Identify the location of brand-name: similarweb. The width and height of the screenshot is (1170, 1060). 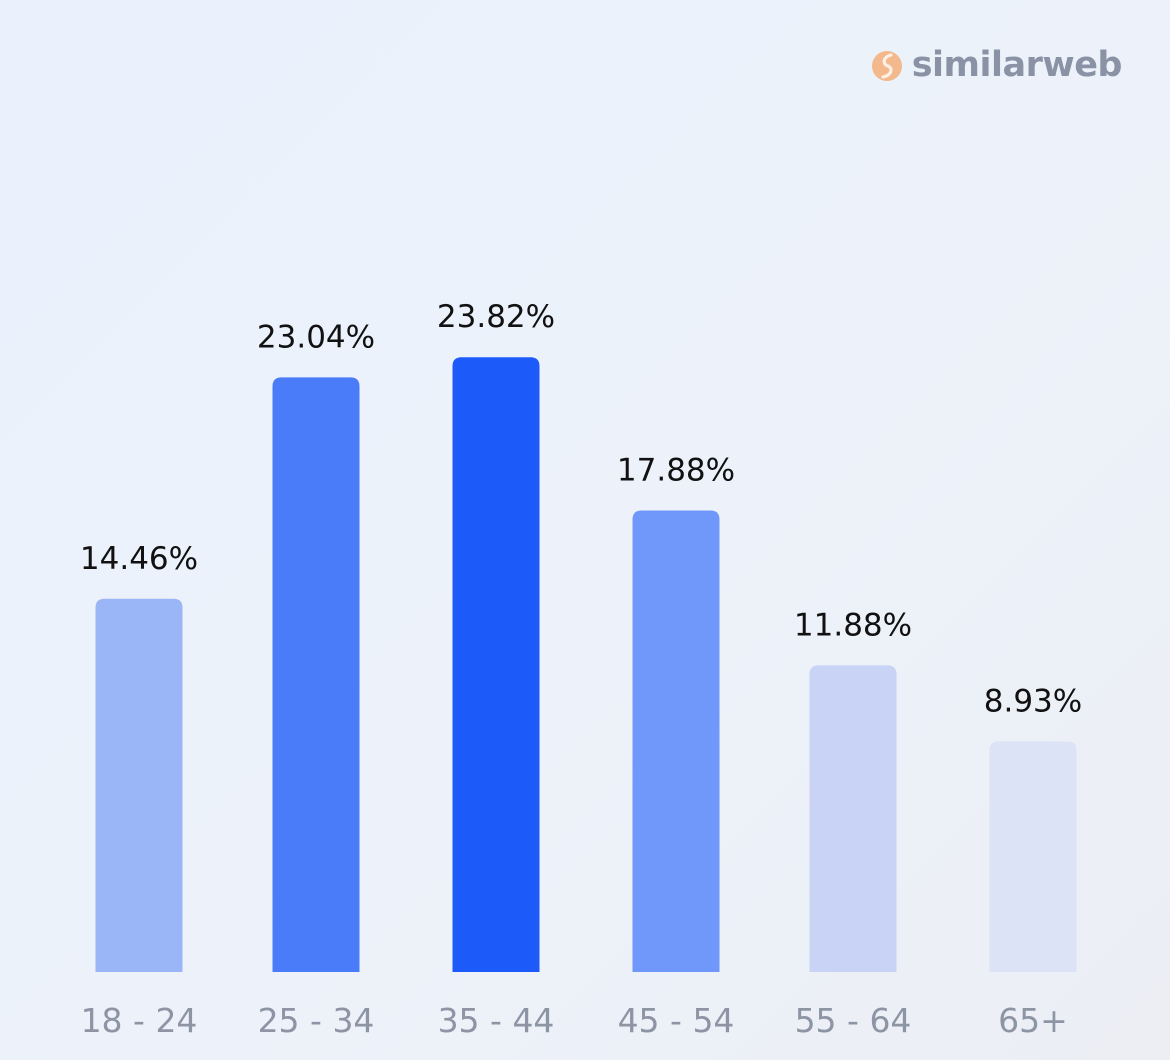
(1017, 65).